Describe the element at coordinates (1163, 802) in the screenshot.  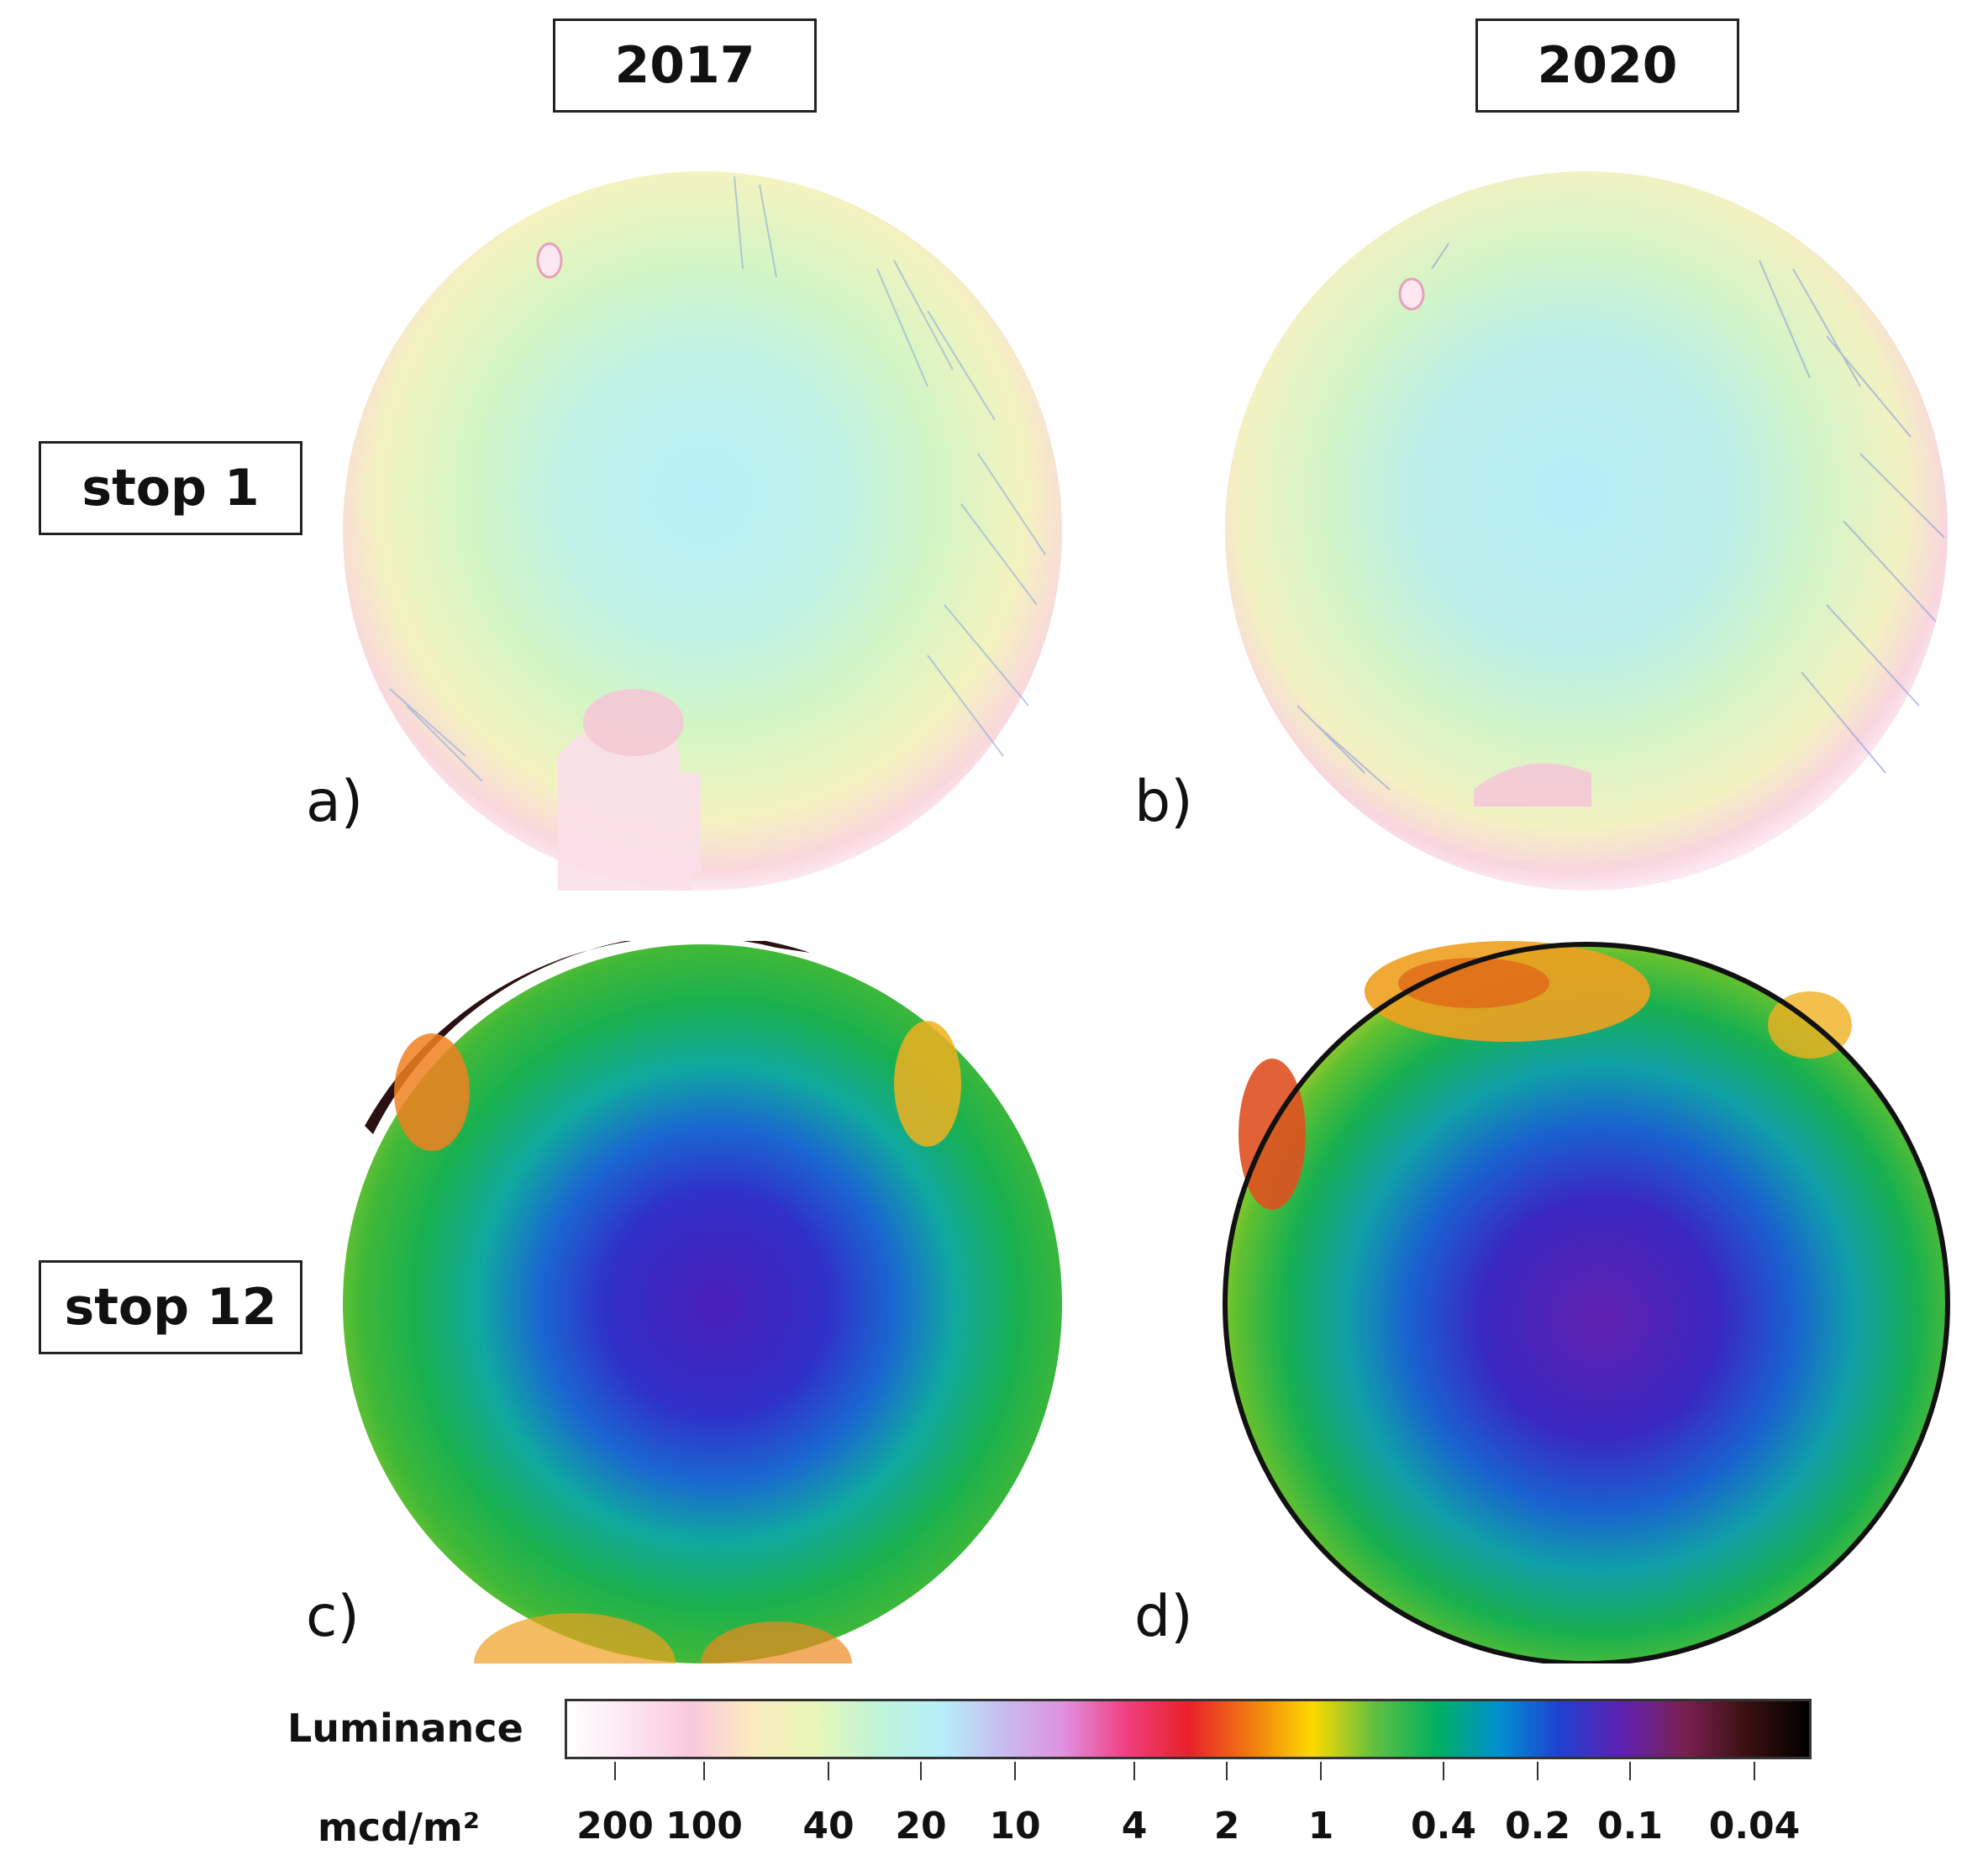
I see `panel-label-b: b)` at that location.